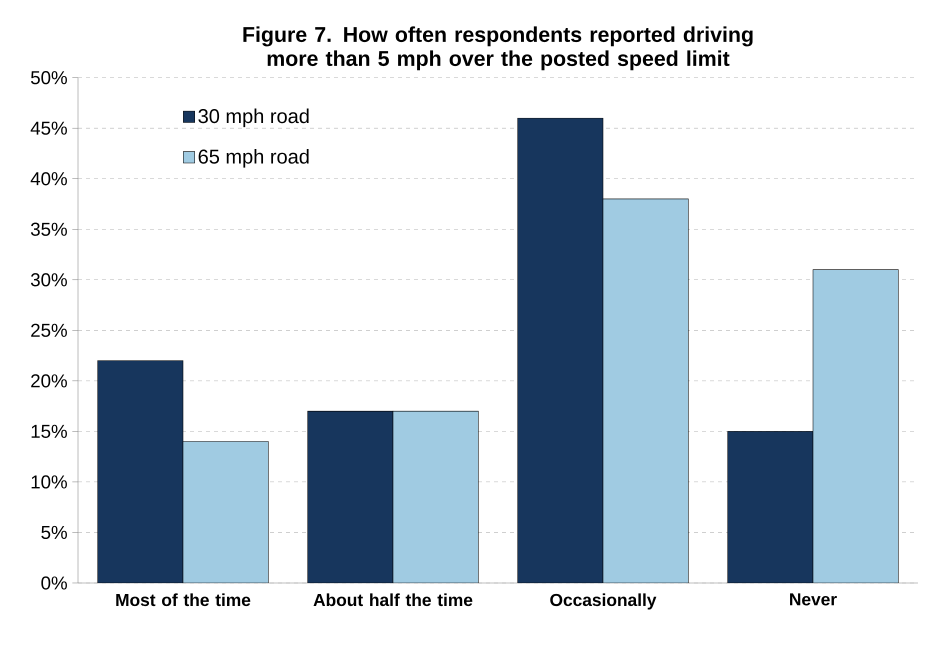 The width and height of the screenshot is (933, 649). Describe the element at coordinates (49, 381) in the screenshot. I see `y-tick-label: 20%` at that location.